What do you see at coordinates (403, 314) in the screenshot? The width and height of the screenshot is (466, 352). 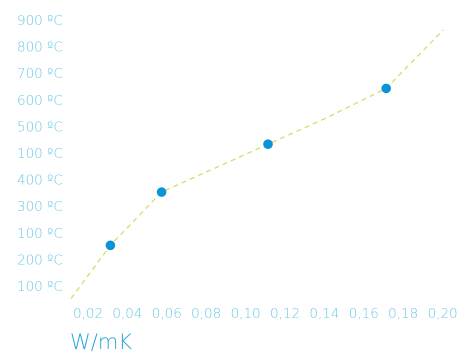 I see `x-tick-label: 0,18` at bounding box center [403, 314].